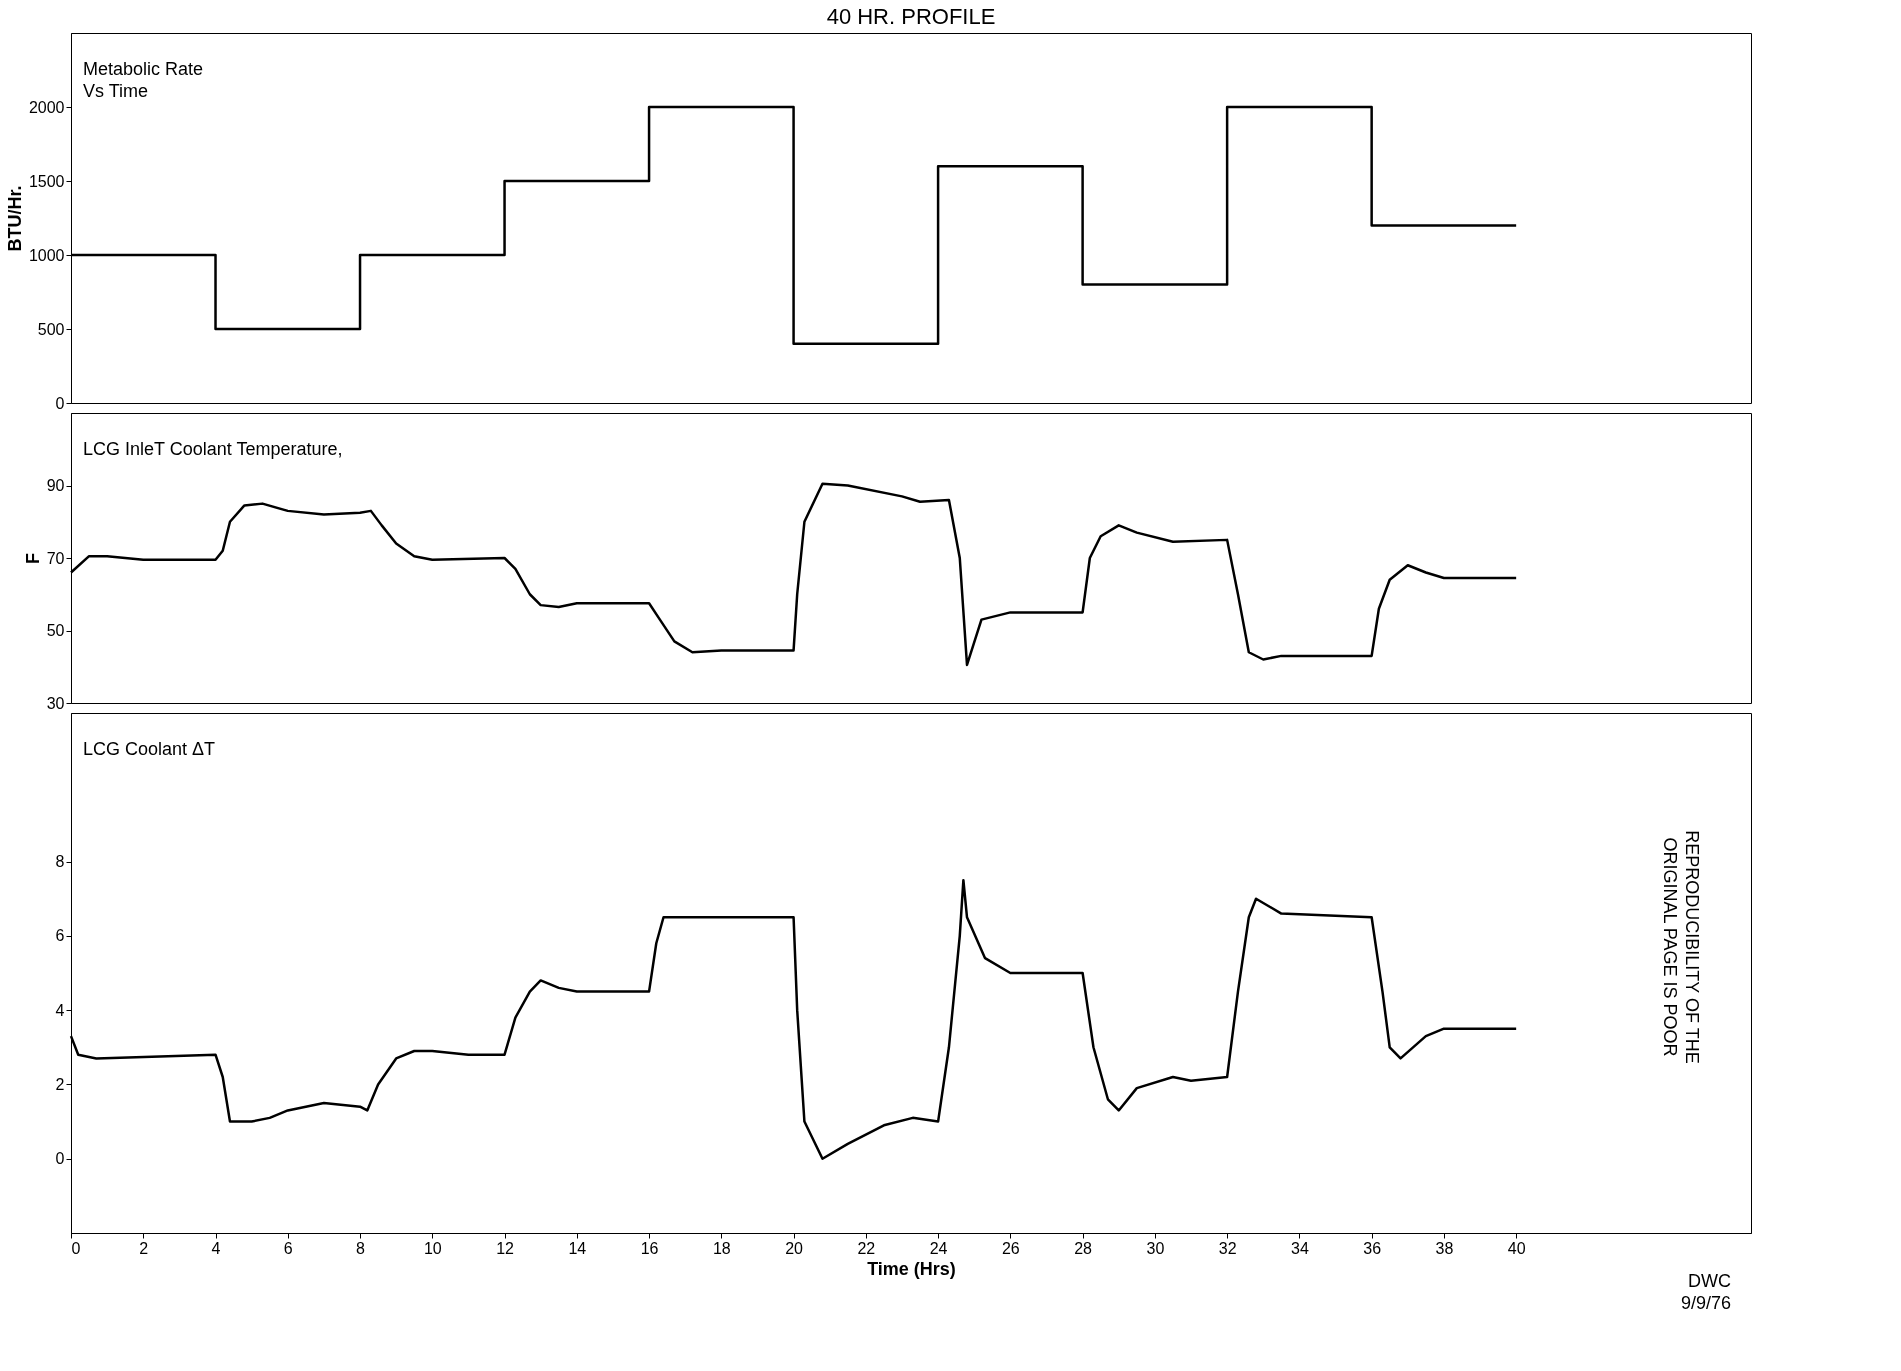 The height and width of the screenshot is (1371, 1901). Describe the element at coordinates (1083, 1248) in the screenshot. I see `x-tick-label: 28` at that location.